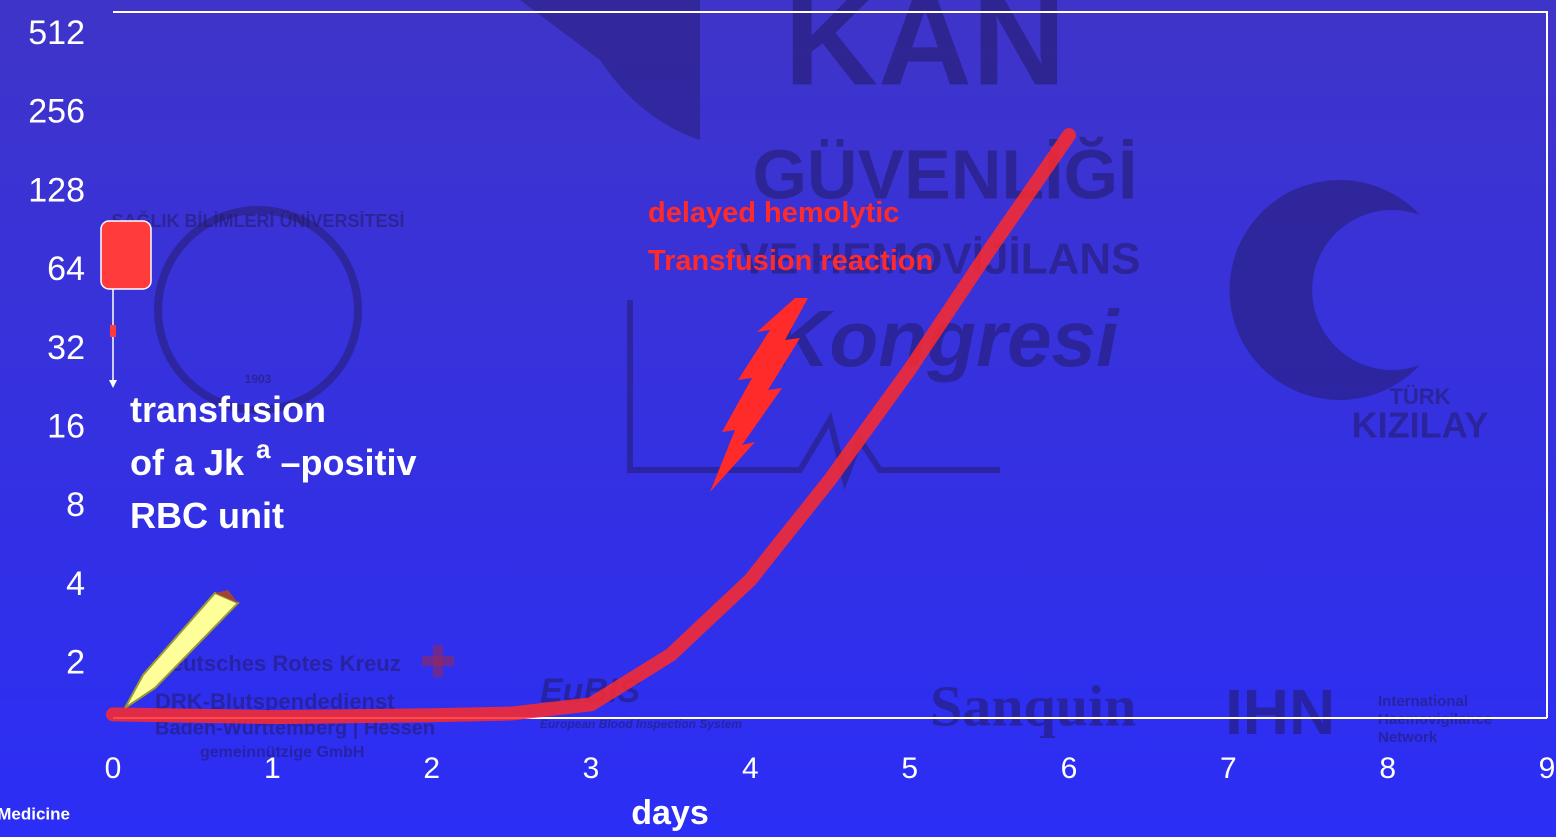  Describe the element at coordinates (66, 348) in the screenshot. I see `y-tick-label: 32` at that location.